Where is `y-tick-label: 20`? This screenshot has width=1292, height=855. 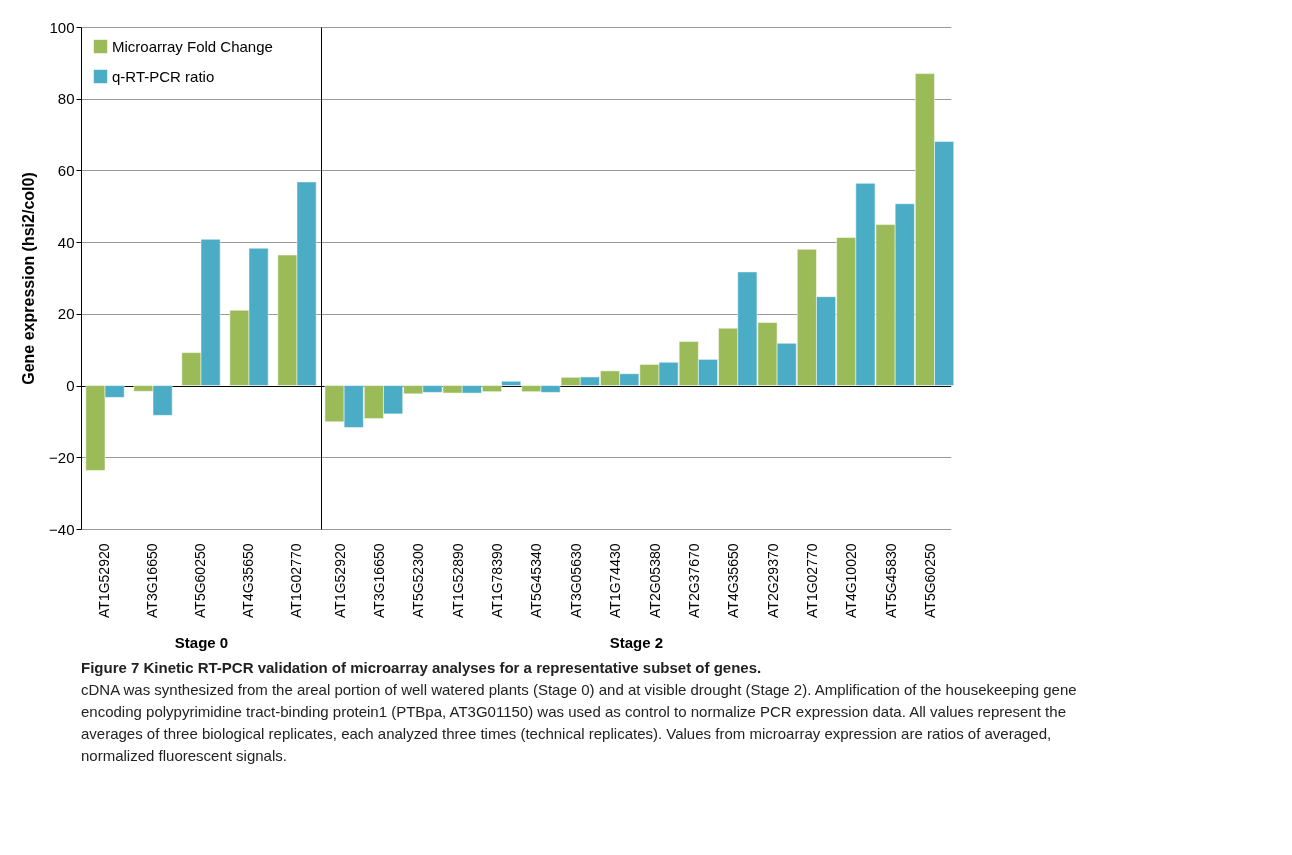
y-tick-label: 20 is located at coordinates (66, 314).